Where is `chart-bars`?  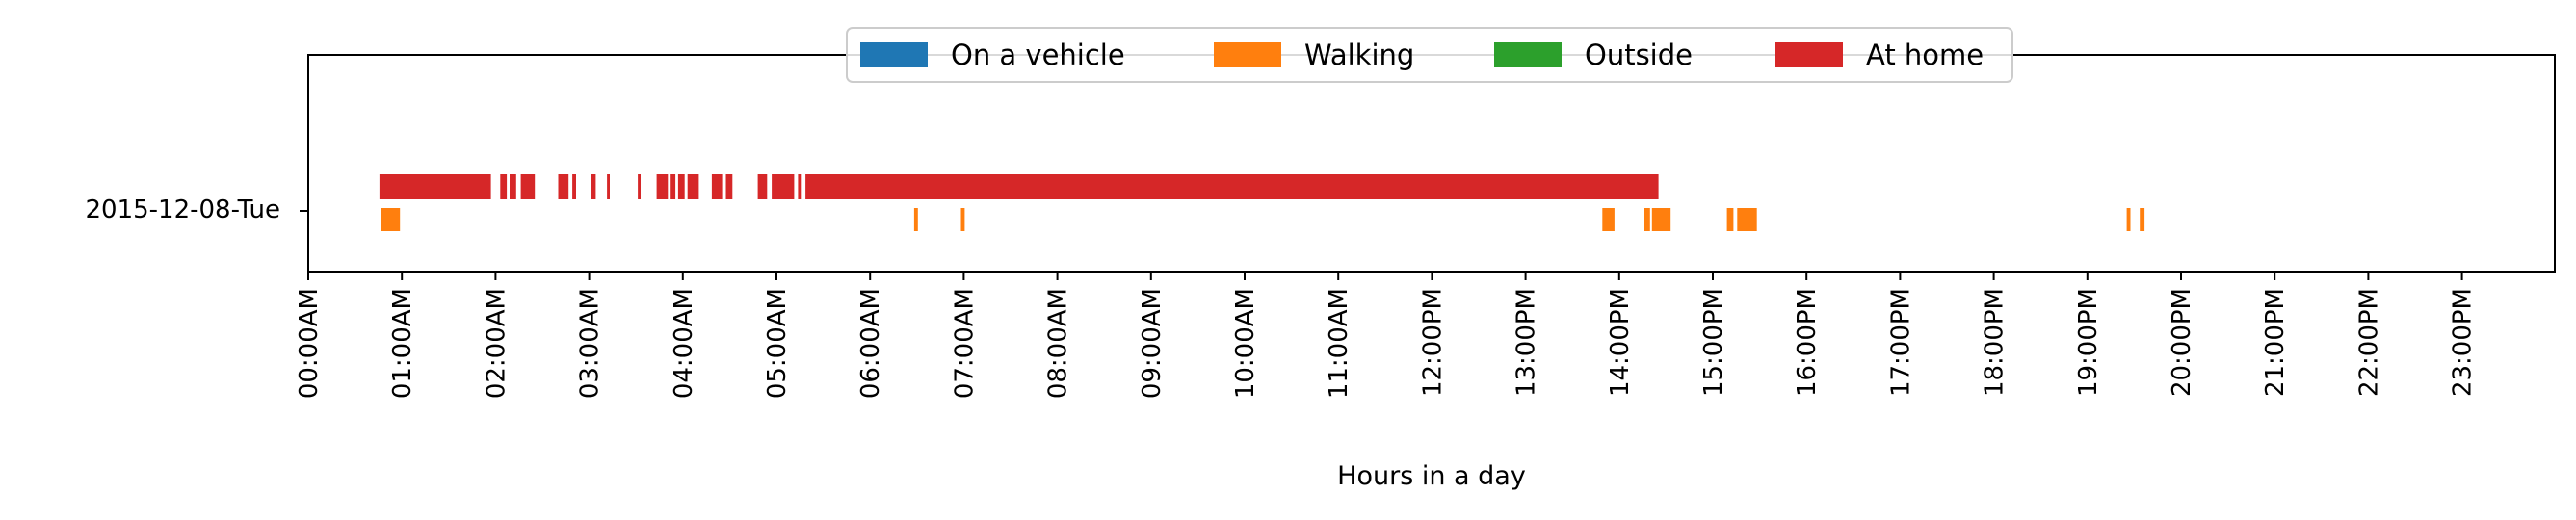
chart-bars is located at coordinates (1262, 202).